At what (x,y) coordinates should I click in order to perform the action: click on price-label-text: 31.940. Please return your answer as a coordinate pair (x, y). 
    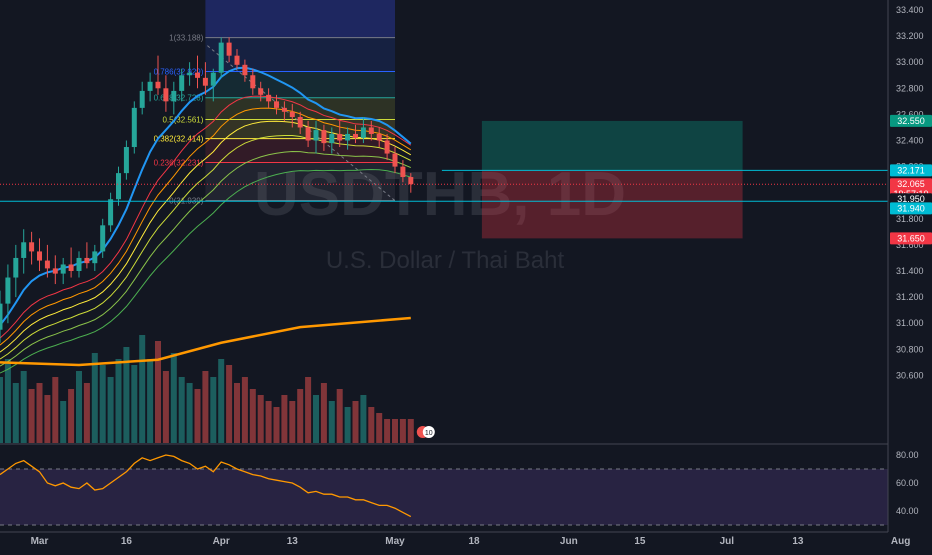
    Looking at the image, I should click on (911, 208).